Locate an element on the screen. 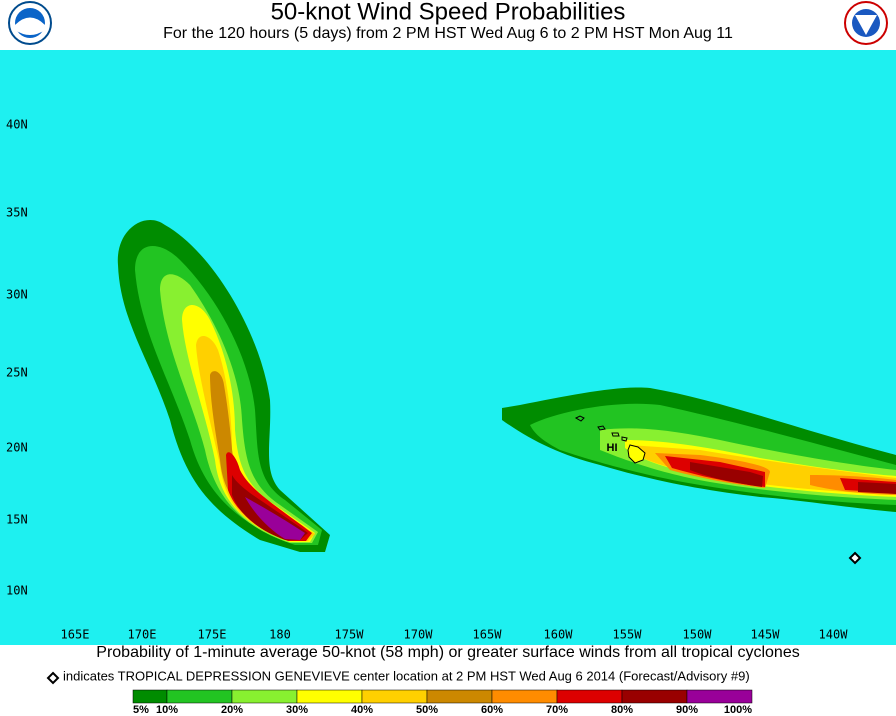 This screenshot has width=896, height=716. region-label: HI is located at coordinates (612, 448).